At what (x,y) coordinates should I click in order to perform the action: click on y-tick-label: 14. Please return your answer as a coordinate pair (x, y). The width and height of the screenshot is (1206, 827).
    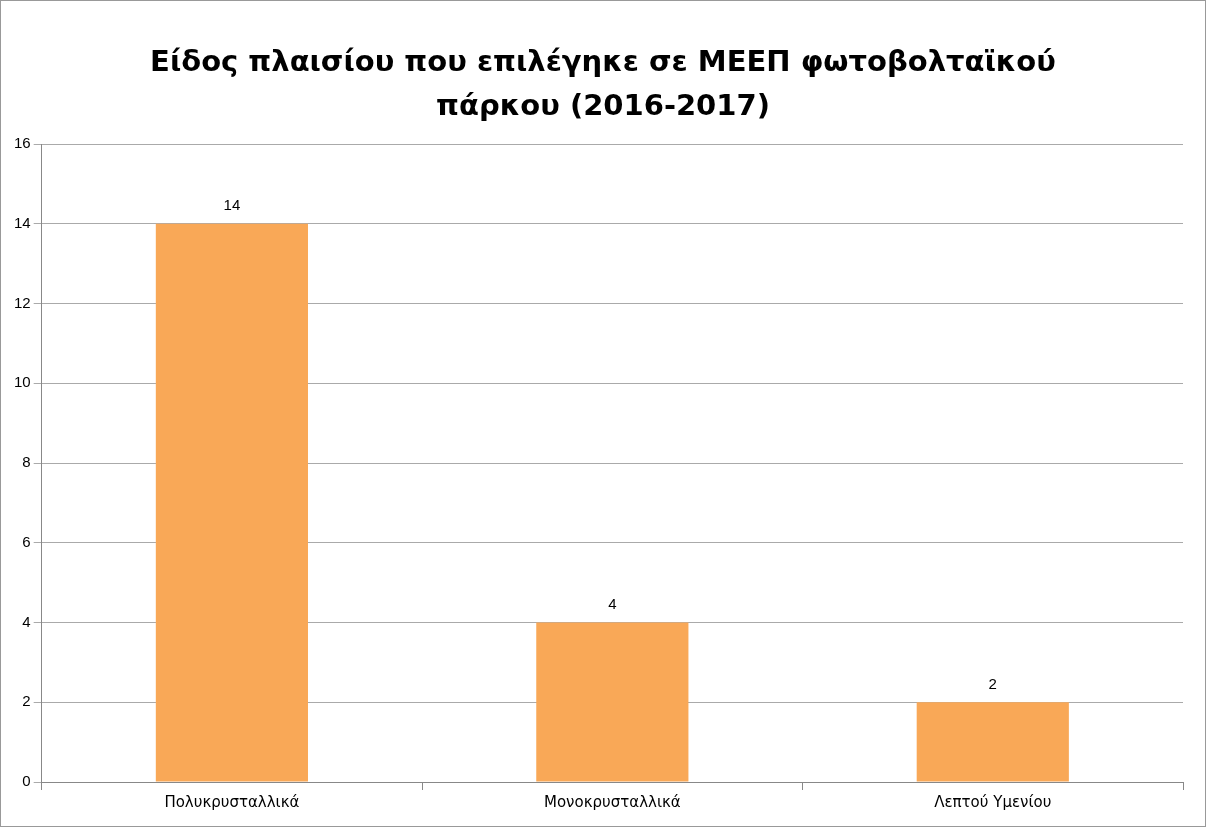
    Looking at the image, I should click on (22, 222).